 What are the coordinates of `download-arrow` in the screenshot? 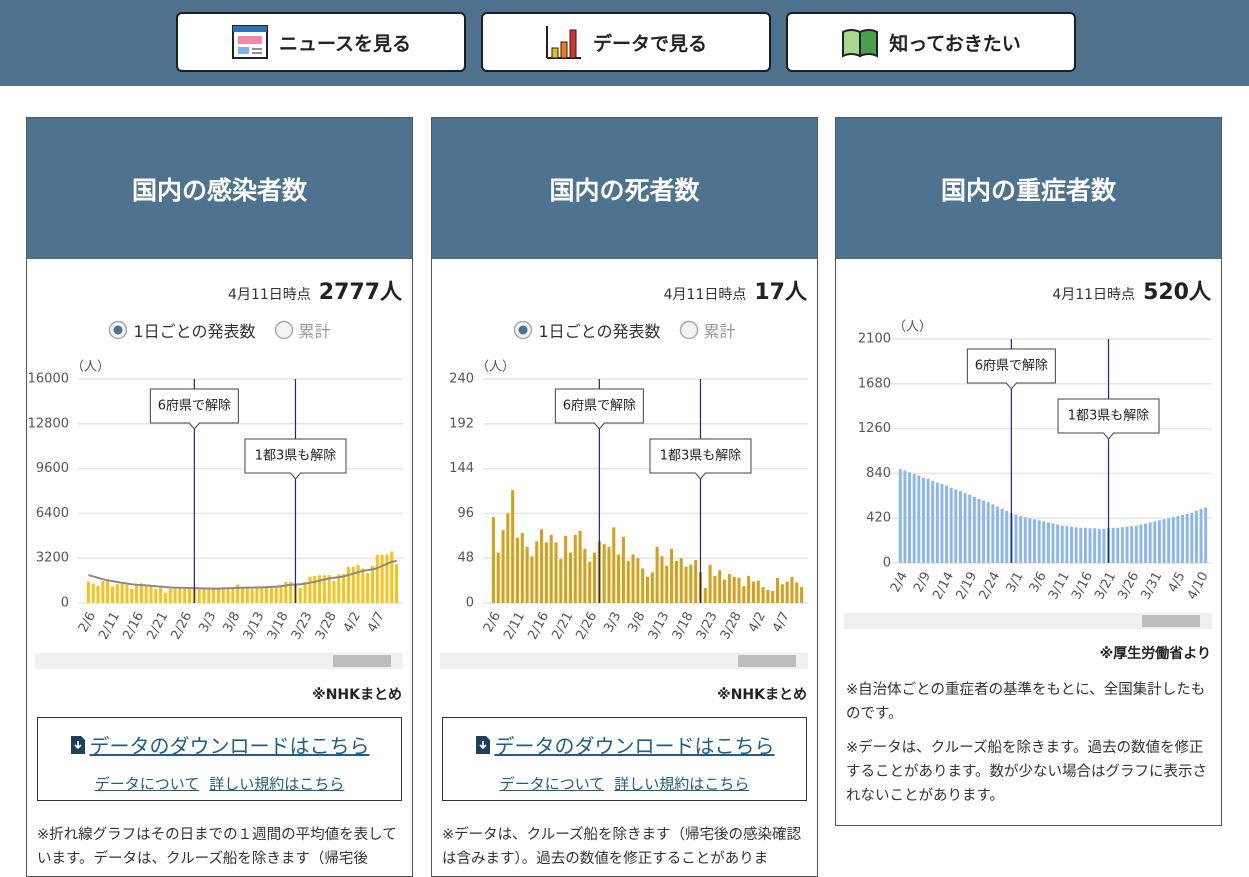 It's located at (482, 744).